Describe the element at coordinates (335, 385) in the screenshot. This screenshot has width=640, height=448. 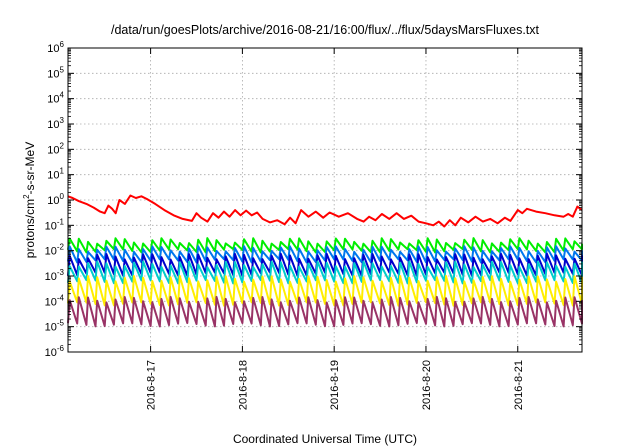
I see `x-tick-label: 2016-8-19` at that location.